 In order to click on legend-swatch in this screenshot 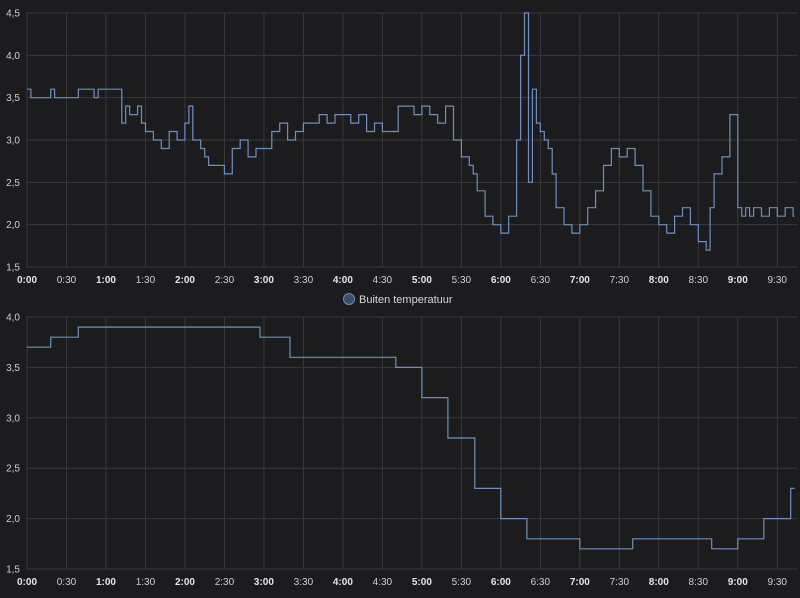, I will do `click(349, 299)`.